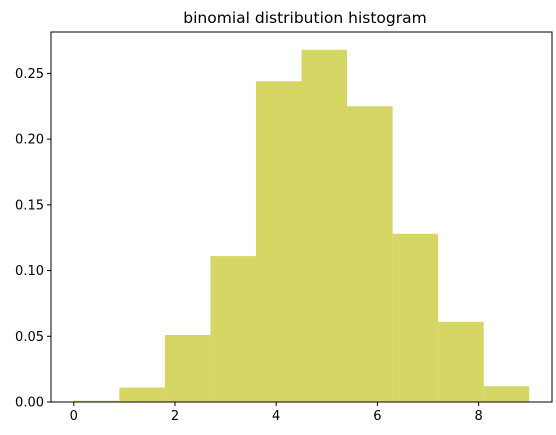  What do you see at coordinates (29, 140) in the screenshot?
I see `y-tick-label: 0.20` at bounding box center [29, 140].